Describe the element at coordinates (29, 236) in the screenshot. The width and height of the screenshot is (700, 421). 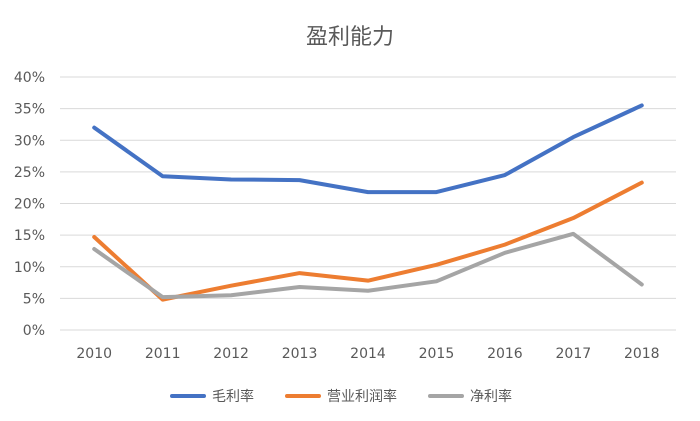
I see `y-tick-label: 15%` at that location.